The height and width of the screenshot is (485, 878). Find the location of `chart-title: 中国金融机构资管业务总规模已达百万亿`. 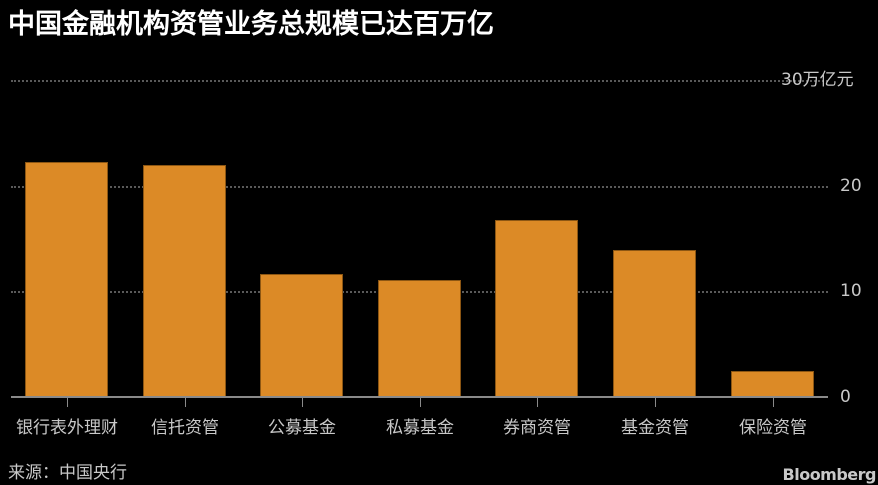

chart-title: 中国金融机构资管业务总规模已达百万亿 is located at coordinates (251, 24).